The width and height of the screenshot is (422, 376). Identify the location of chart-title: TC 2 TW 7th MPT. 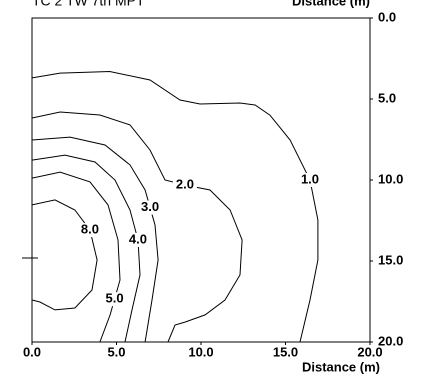
(88, 4).